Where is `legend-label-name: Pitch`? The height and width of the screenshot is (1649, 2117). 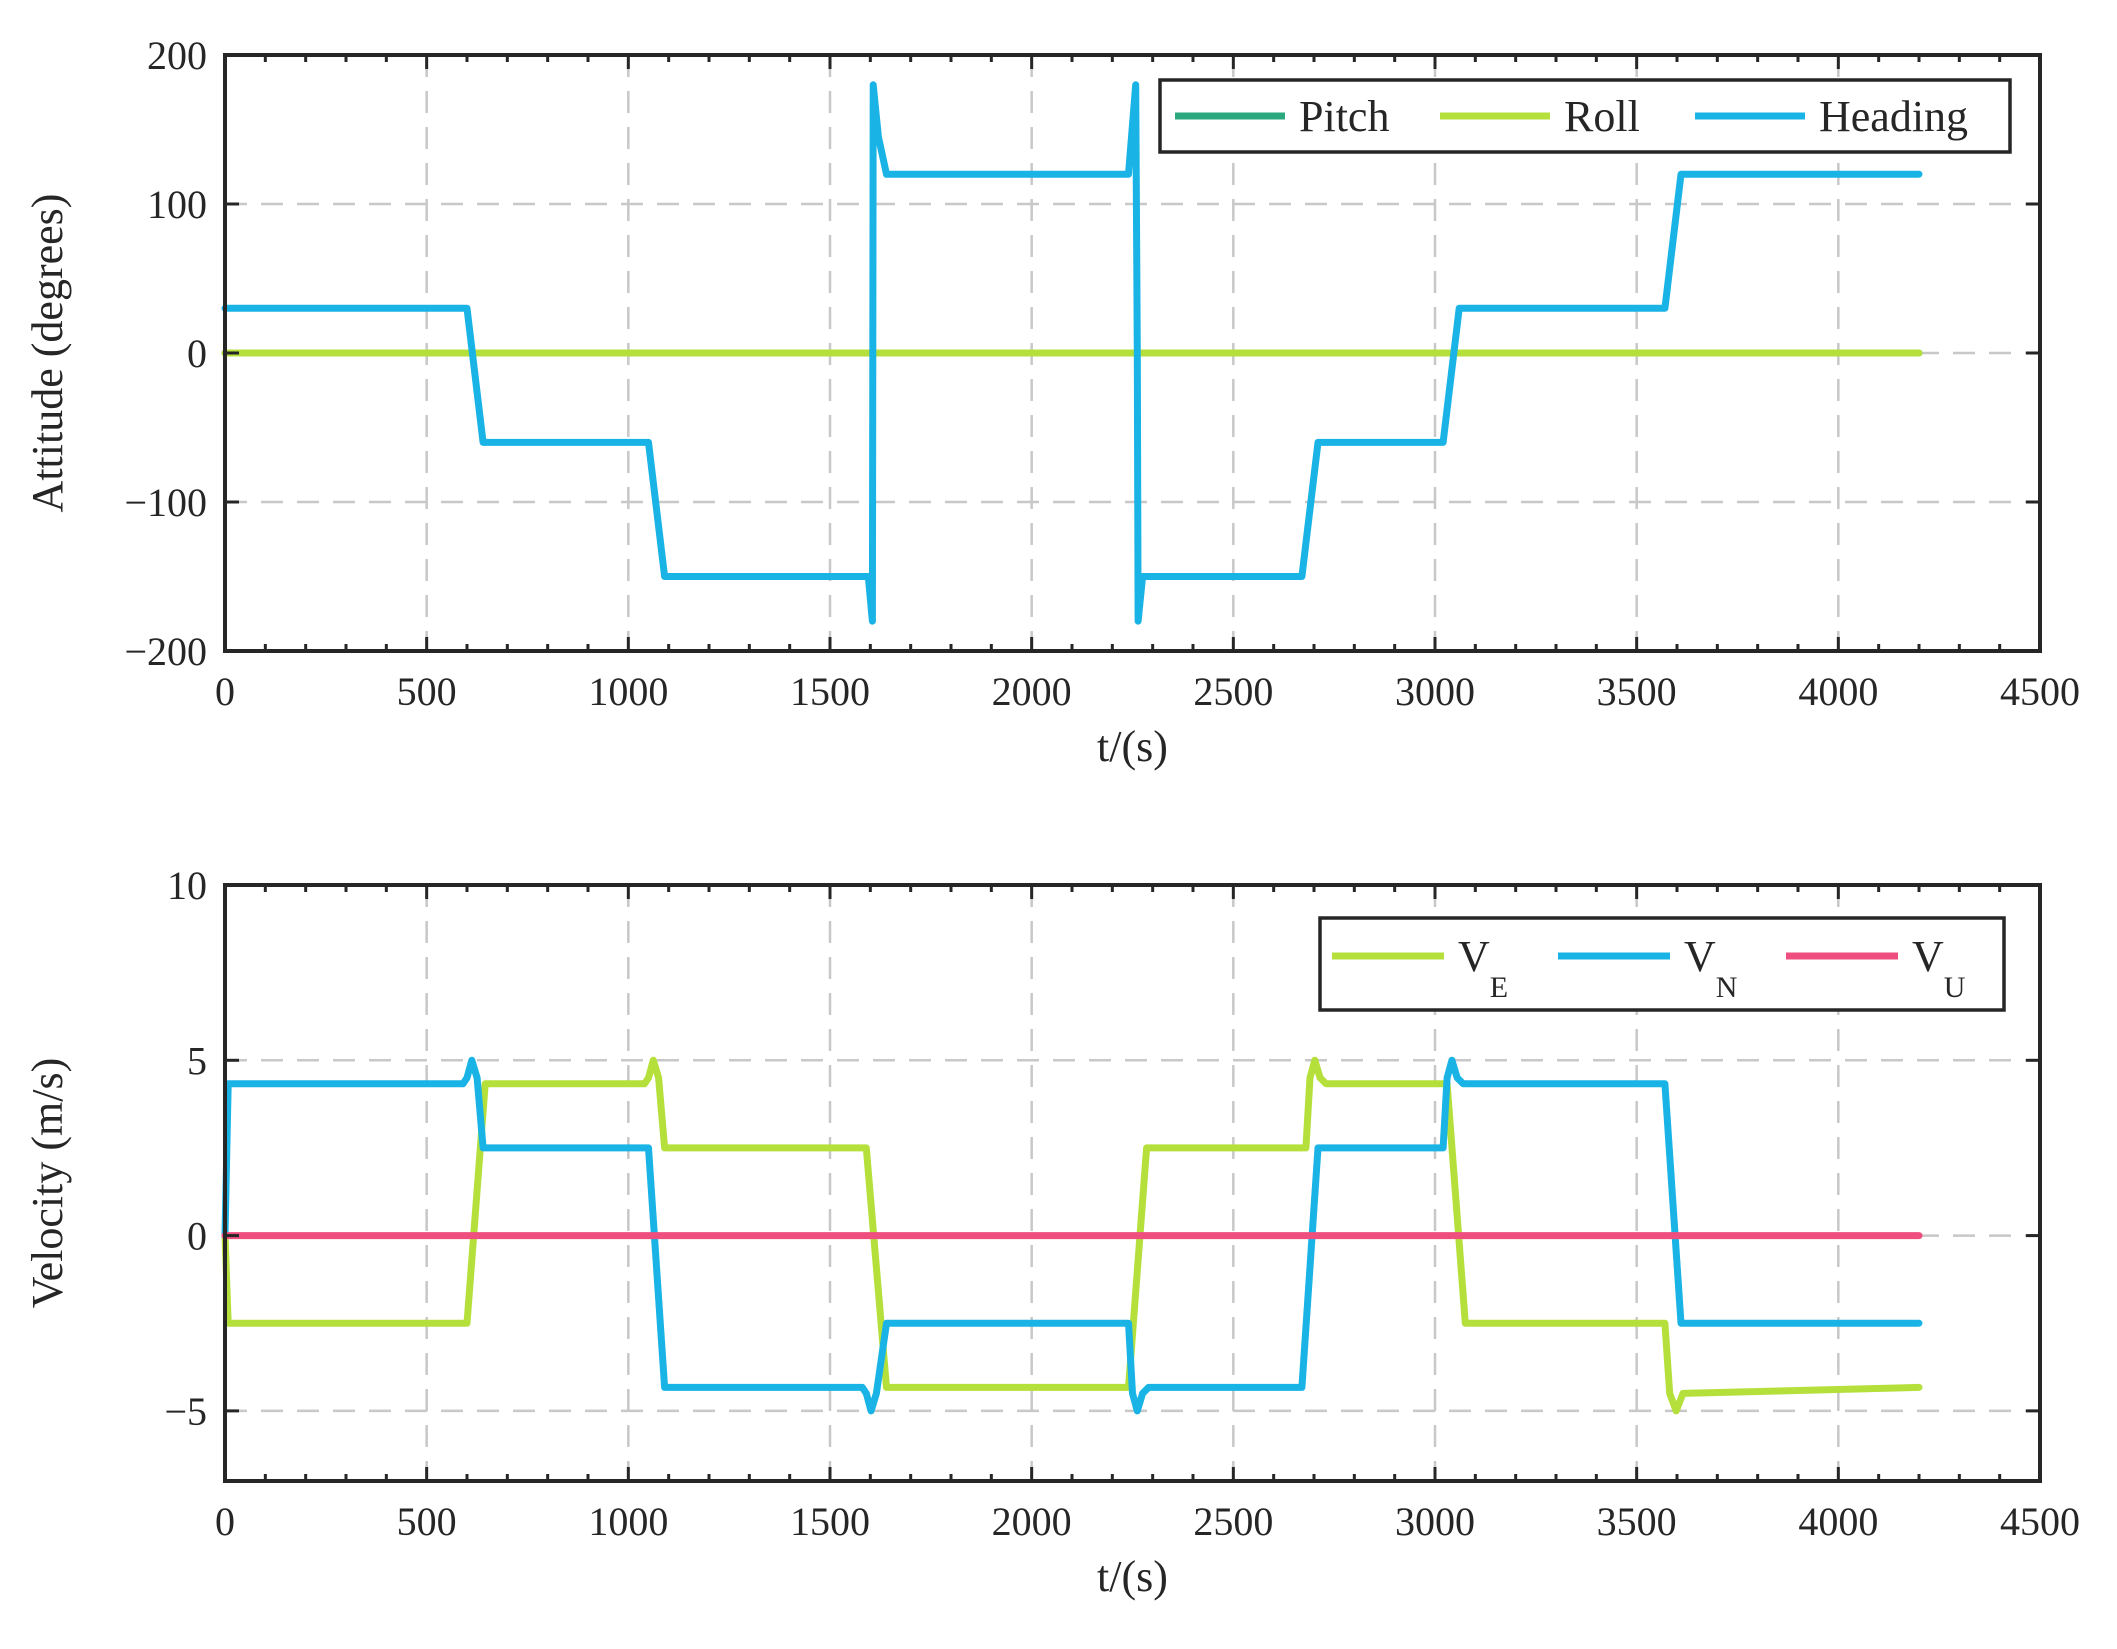
legend-label-name: Pitch is located at coordinates (1344, 116).